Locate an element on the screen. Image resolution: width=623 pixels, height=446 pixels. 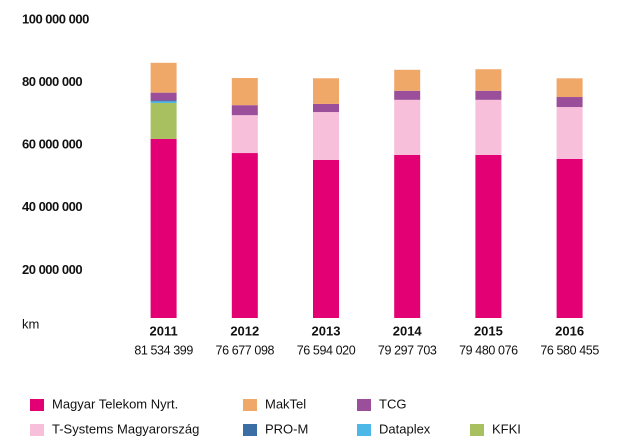
legend-label: Dataplex is located at coordinates (405, 428).